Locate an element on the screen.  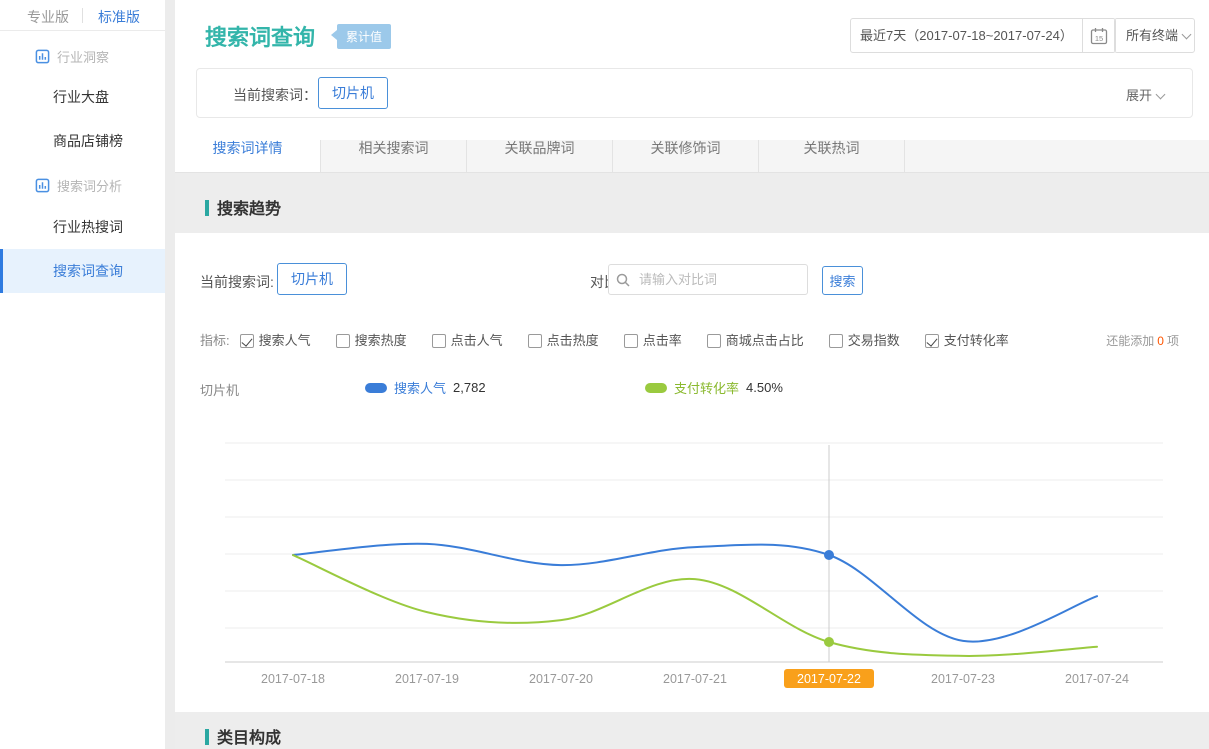
legend-series-payment-conversion: 支付转化率 4.50% is located at coordinates (714, 387).